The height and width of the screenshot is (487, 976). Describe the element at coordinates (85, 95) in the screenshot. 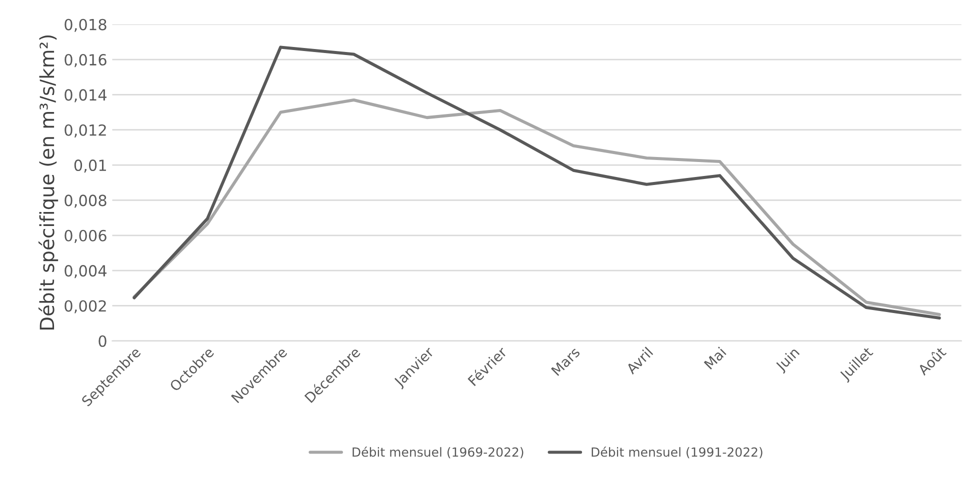

I see `y-tick-label: 0,014` at that location.